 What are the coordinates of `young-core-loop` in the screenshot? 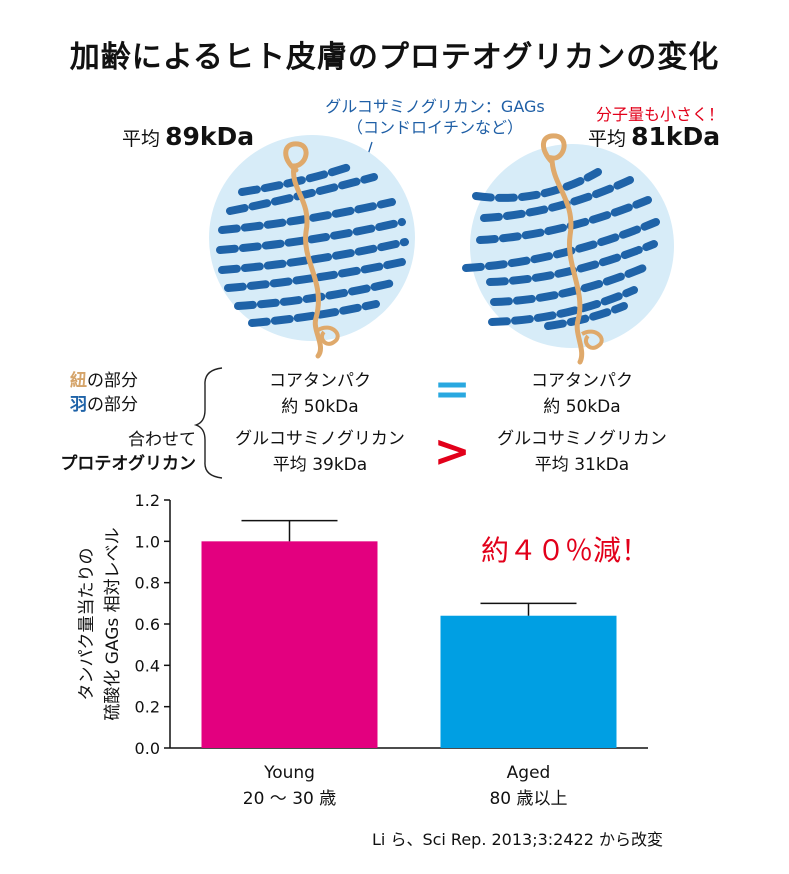 It's located at (328, 335).